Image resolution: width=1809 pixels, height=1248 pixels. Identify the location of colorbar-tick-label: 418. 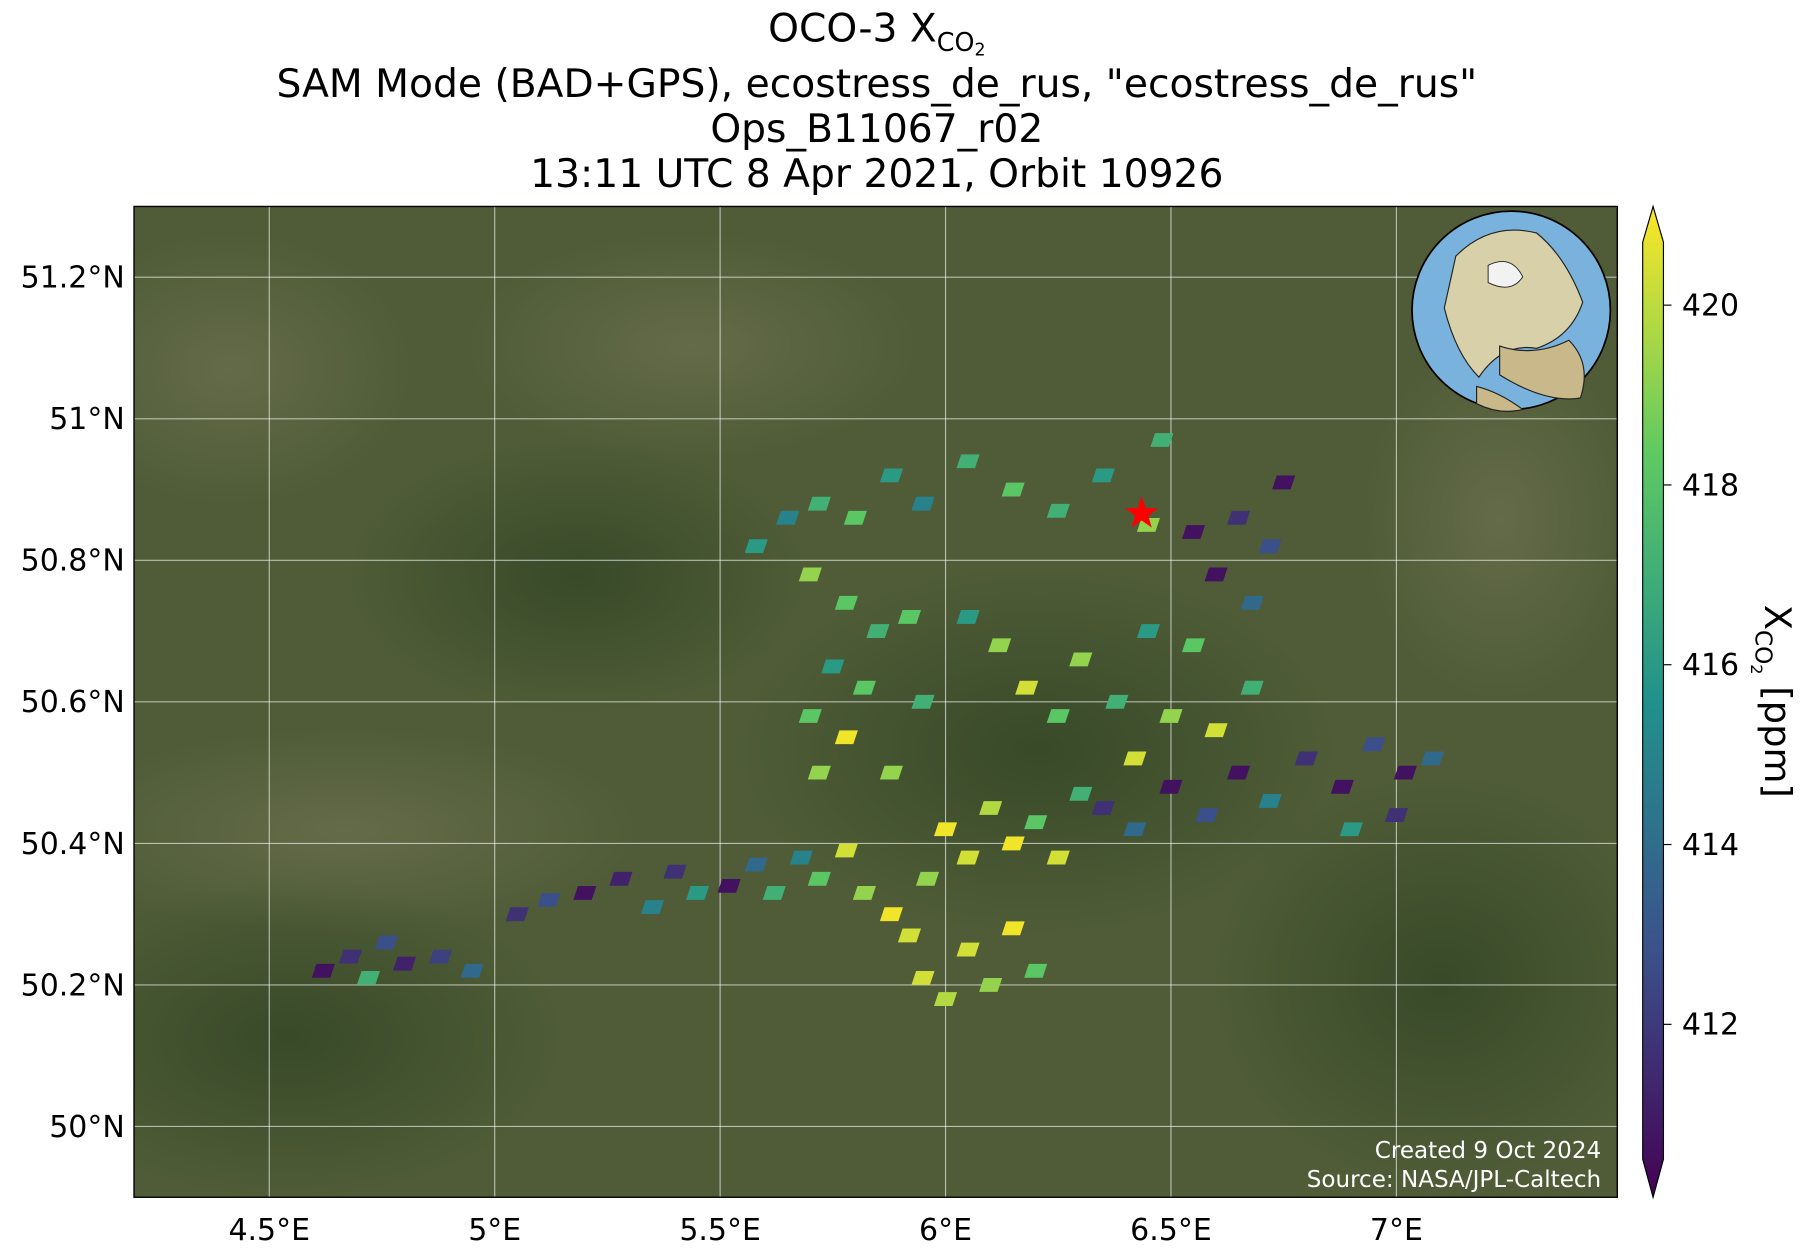
(1710, 485).